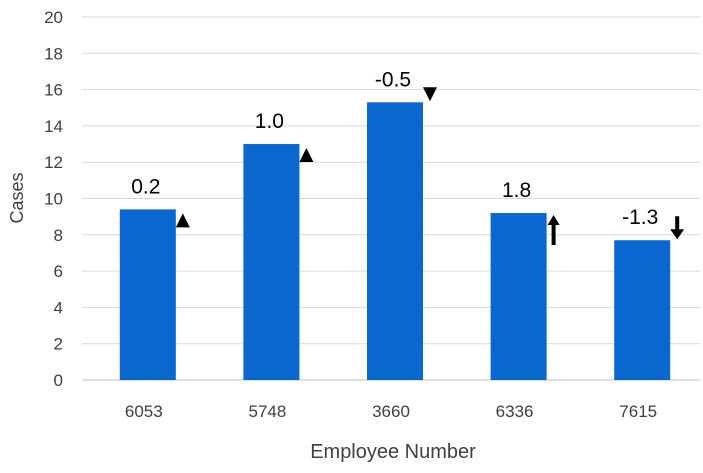  What do you see at coordinates (53, 90) in the screenshot?
I see `y-tick-label: 16` at bounding box center [53, 90].